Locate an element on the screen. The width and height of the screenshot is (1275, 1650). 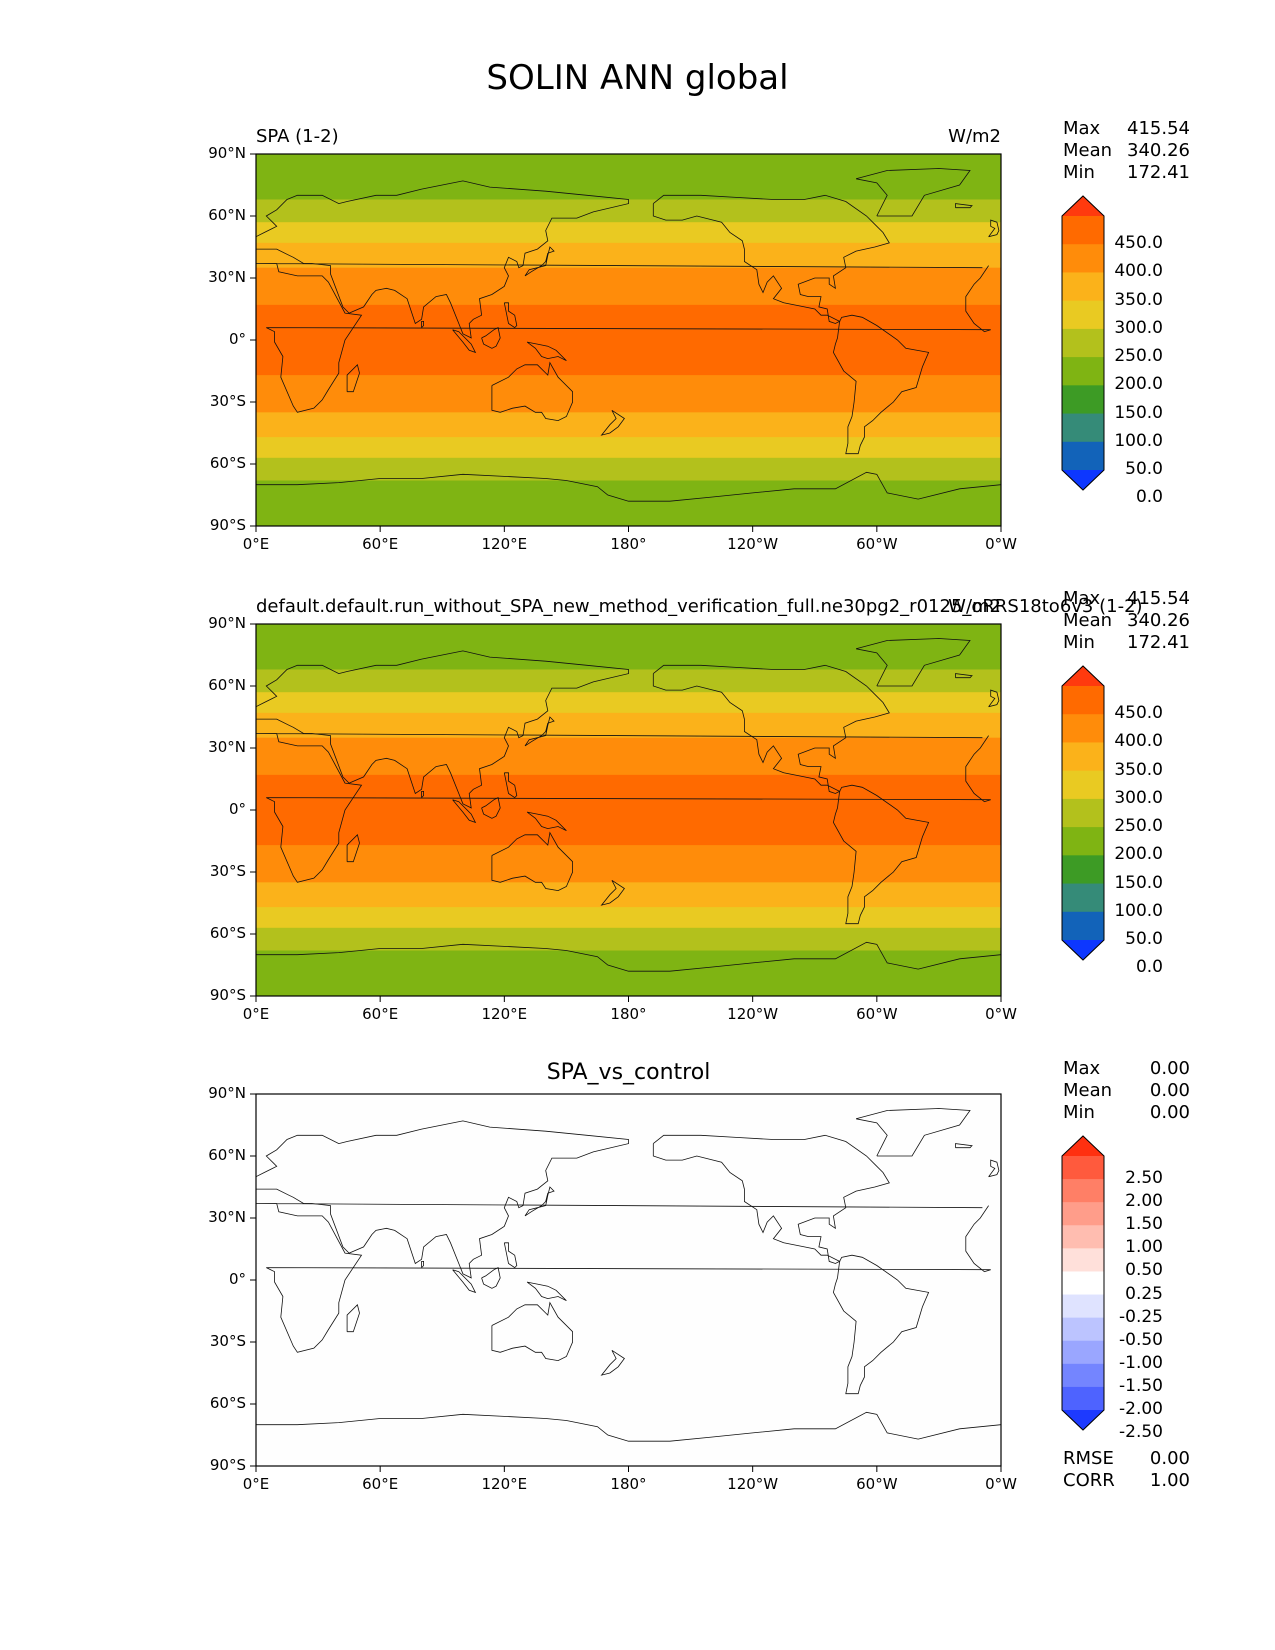
colorbar-extend-max is located at coordinates (1083, 676).